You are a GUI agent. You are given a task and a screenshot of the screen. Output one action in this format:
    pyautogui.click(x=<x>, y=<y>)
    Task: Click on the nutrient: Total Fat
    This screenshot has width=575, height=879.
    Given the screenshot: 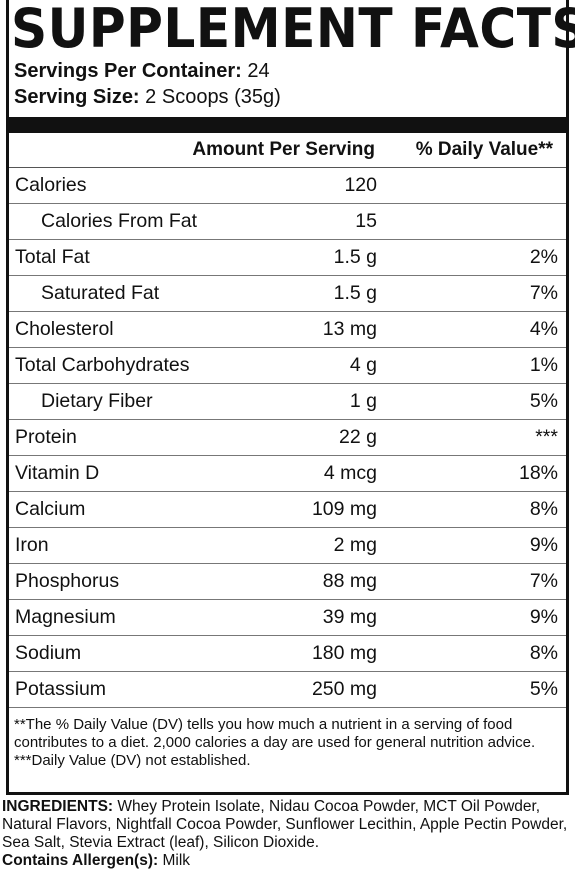 What is the action you would take?
    pyautogui.click(x=52, y=257)
    